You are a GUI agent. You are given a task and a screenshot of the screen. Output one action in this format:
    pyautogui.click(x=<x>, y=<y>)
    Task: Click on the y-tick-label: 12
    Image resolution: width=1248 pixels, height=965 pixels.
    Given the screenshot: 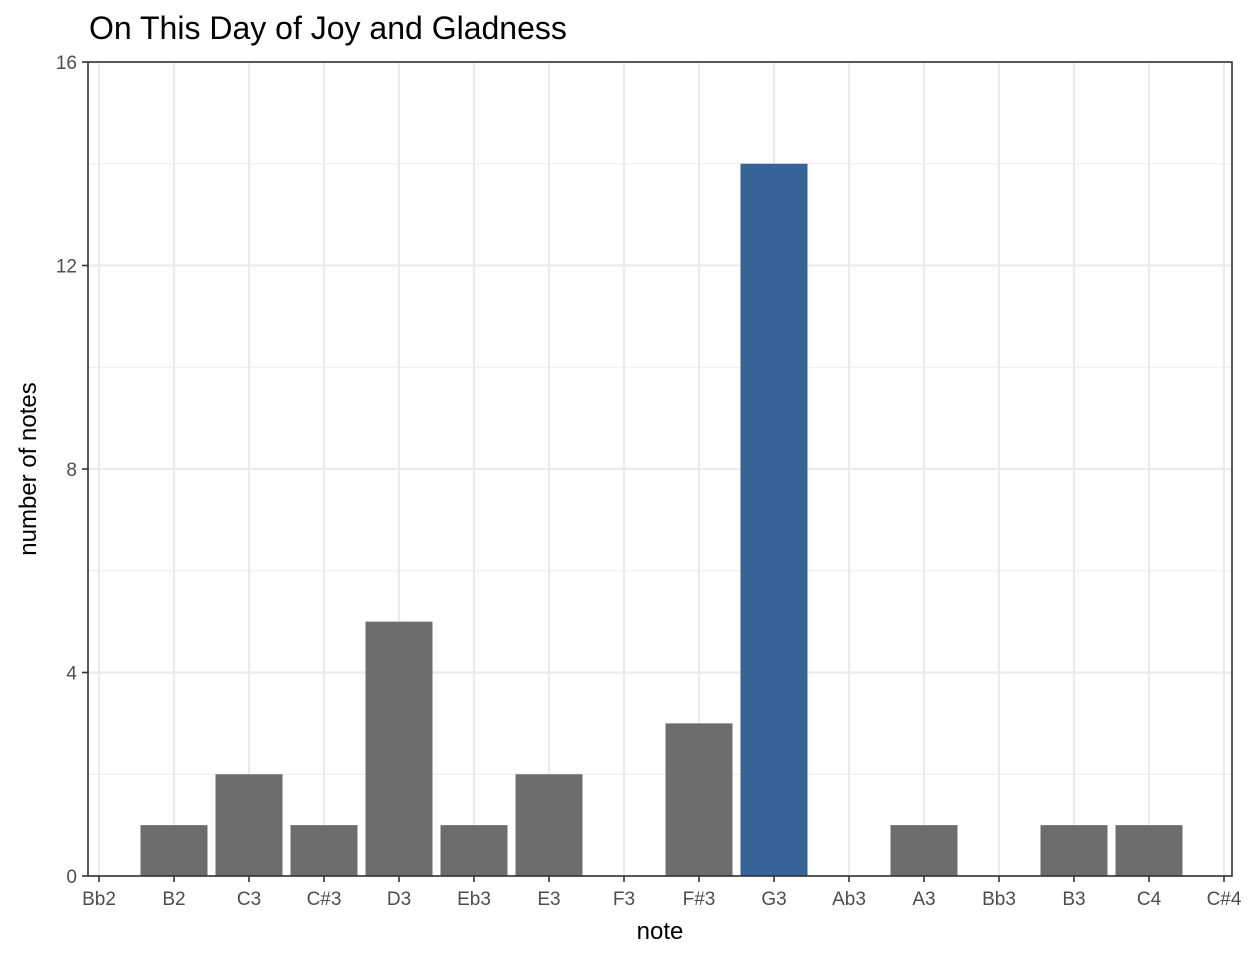 What is the action you would take?
    pyautogui.click(x=66, y=267)
    